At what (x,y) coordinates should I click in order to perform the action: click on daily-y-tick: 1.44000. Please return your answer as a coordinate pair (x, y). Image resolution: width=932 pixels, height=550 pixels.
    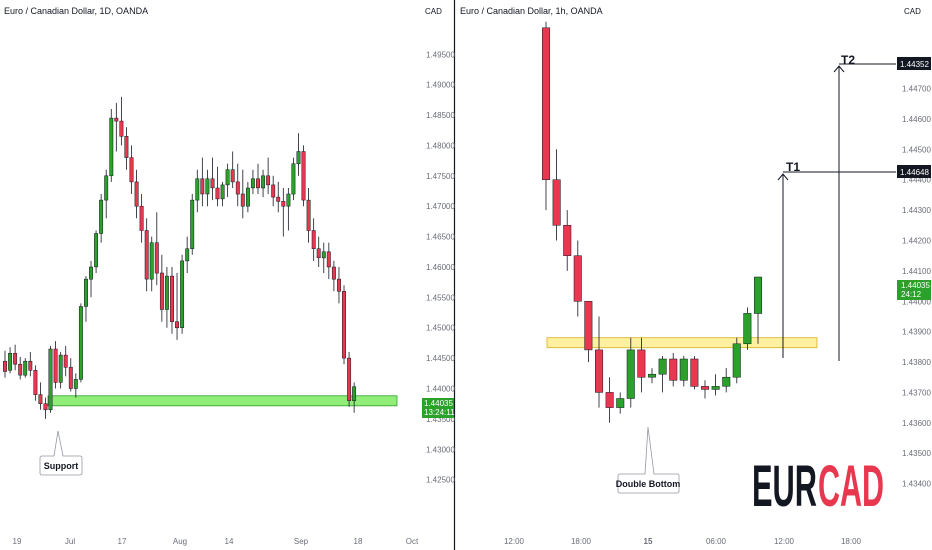
    Looking at the image, I should click on (440, 389).